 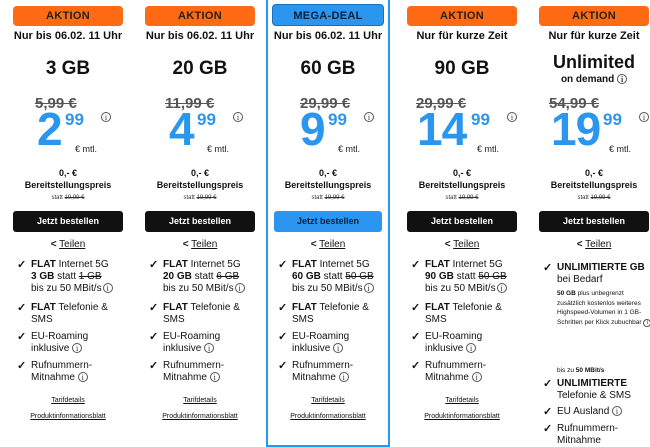 What do you see at coordinates (587, 389) in the screenshot?
I see `feature-telephony: ✓ UNLIMITIERTE Telefonie & SMS` at bounding box center [587, 389].